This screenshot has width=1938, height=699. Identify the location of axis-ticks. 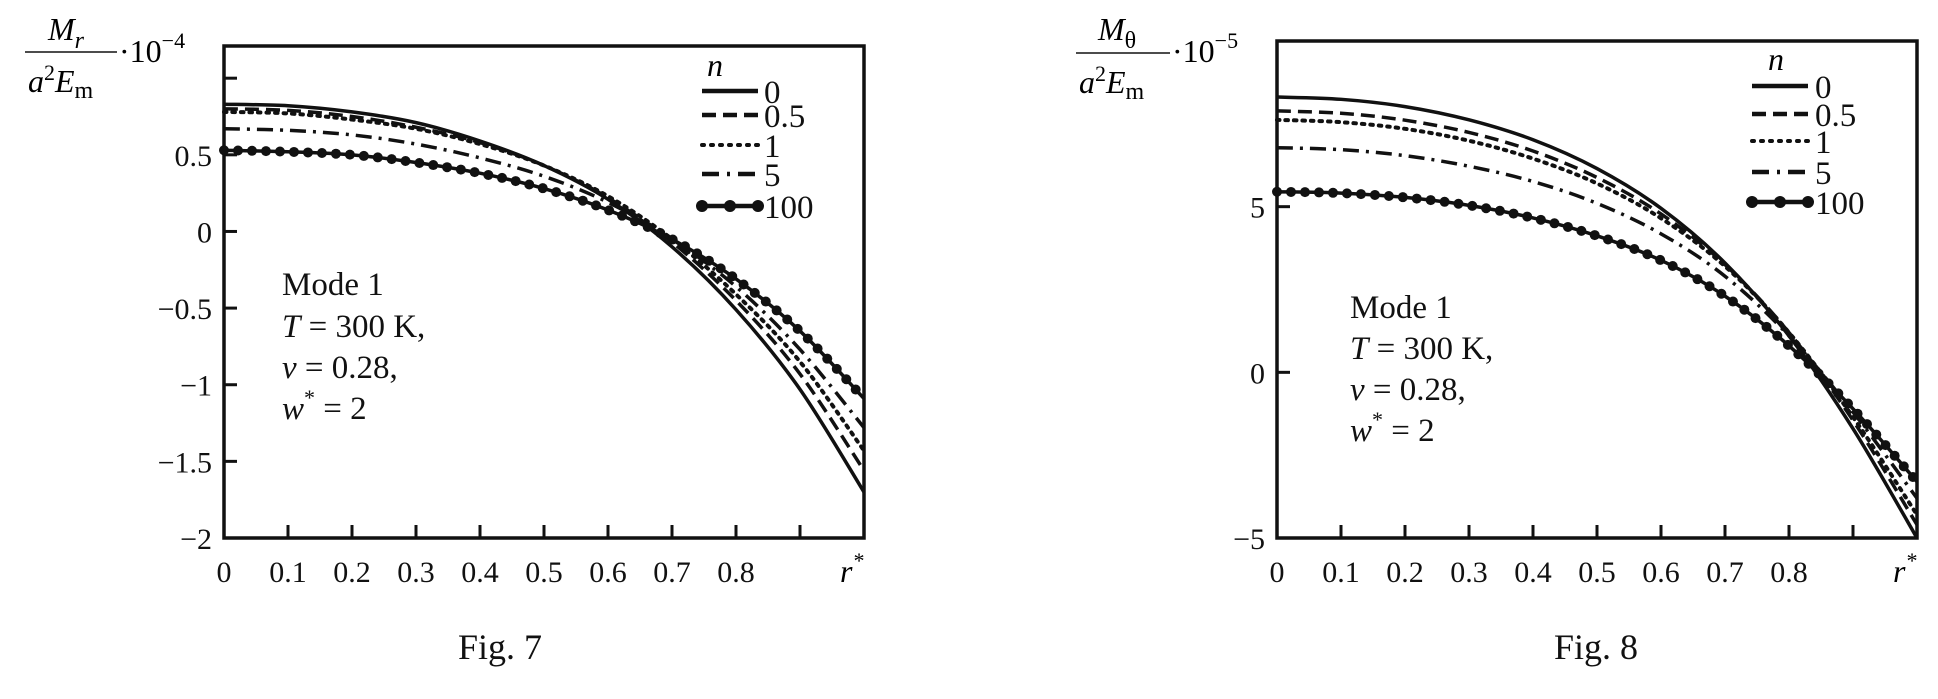
(1566, 371).